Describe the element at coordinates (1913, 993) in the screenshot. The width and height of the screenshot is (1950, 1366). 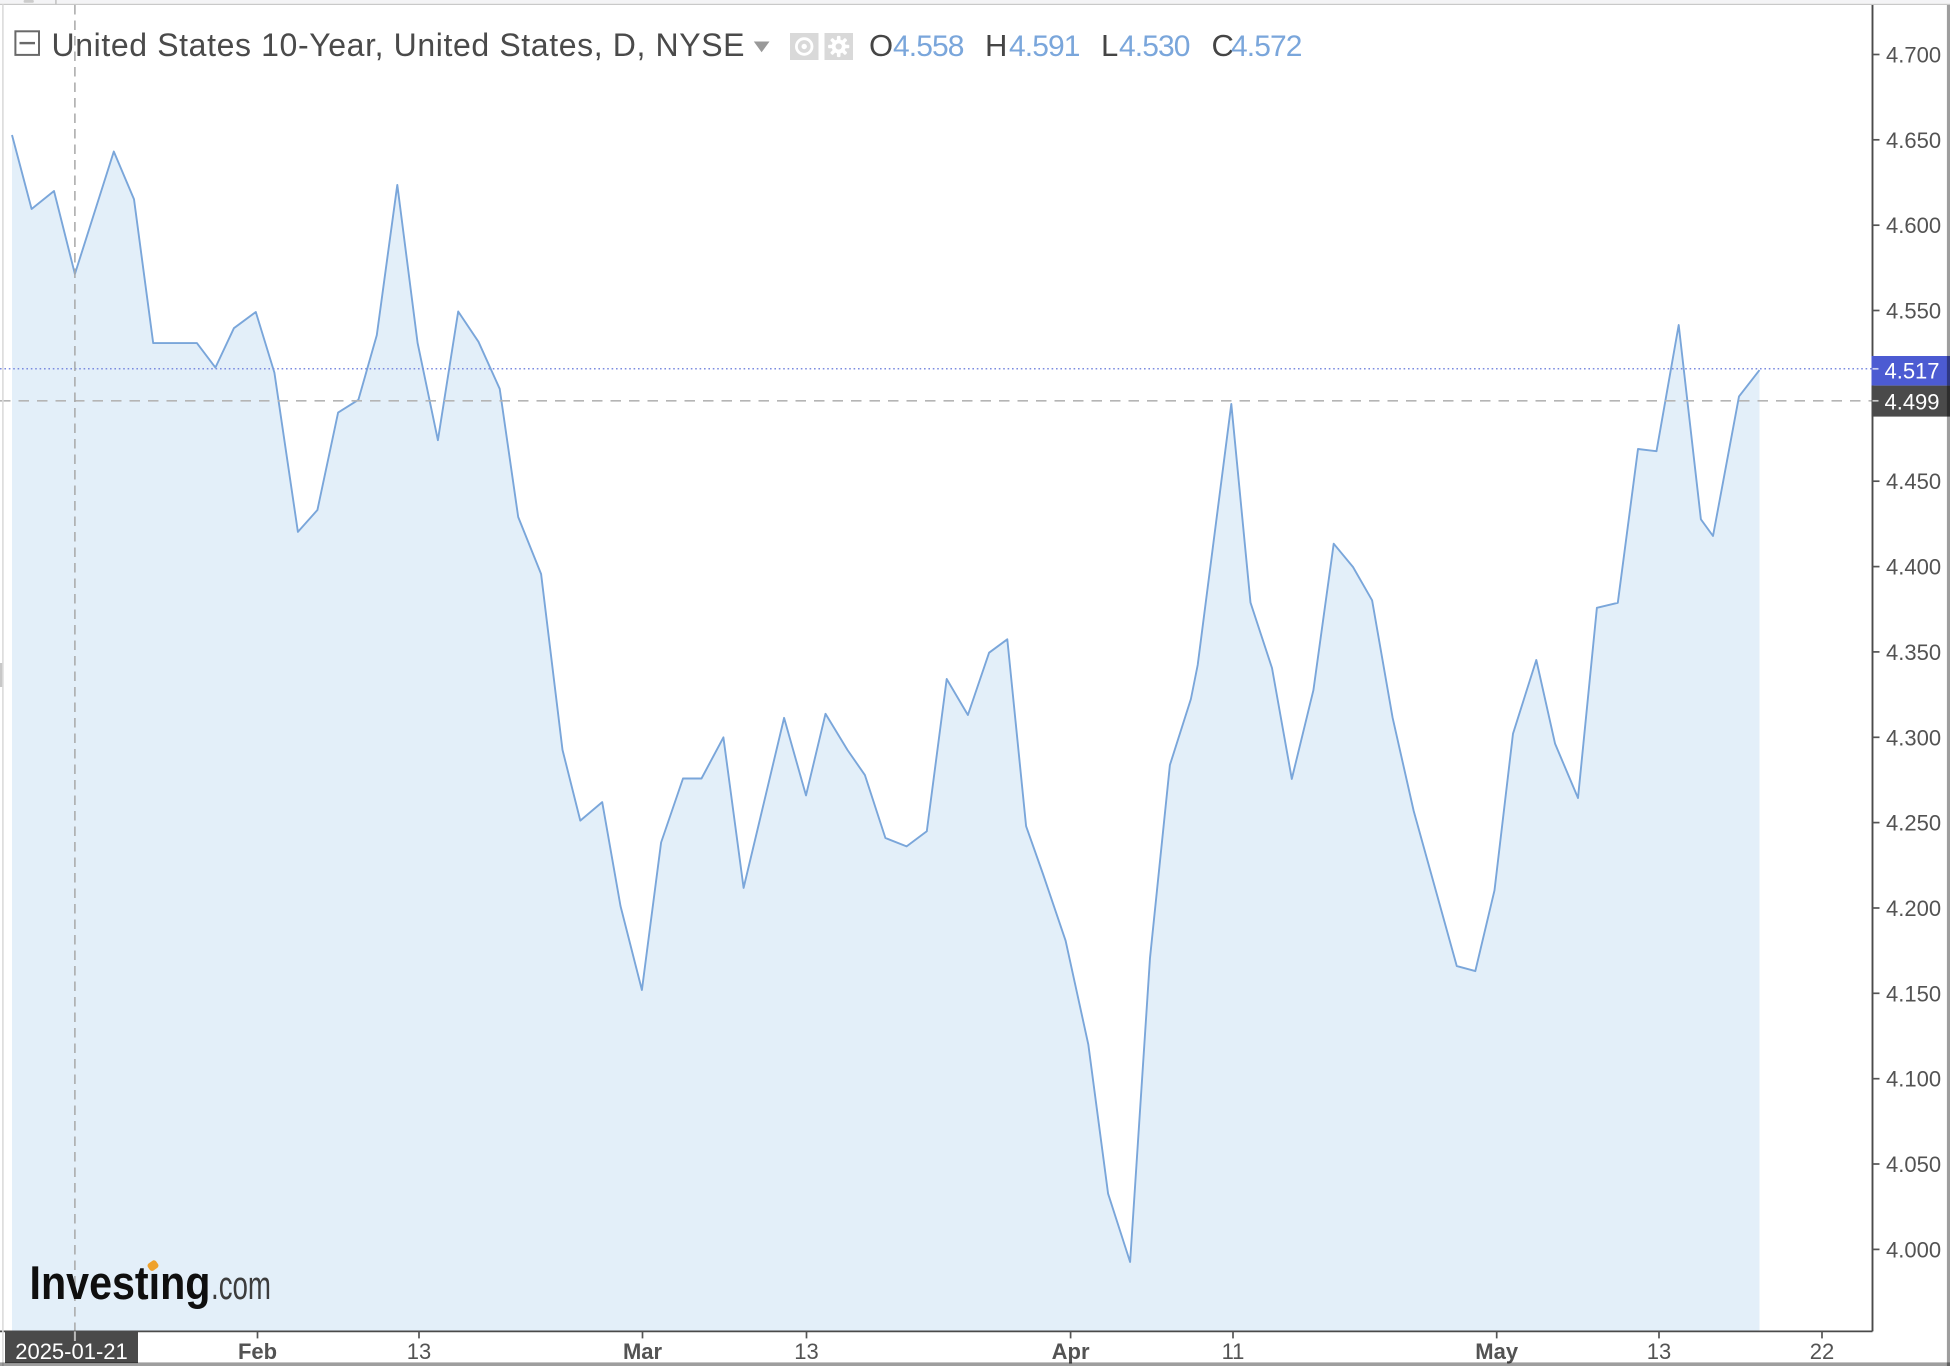
I see `svg-text: 4.150` at that location.